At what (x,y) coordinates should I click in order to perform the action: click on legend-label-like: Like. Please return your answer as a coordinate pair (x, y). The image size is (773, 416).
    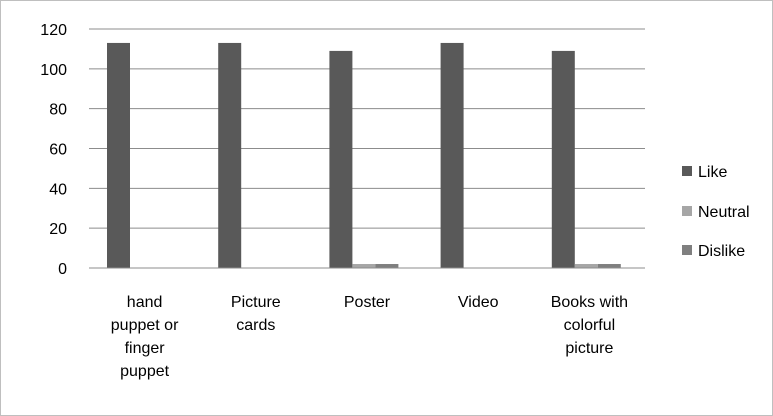
    Looking at the image, I should click on (712, 172).